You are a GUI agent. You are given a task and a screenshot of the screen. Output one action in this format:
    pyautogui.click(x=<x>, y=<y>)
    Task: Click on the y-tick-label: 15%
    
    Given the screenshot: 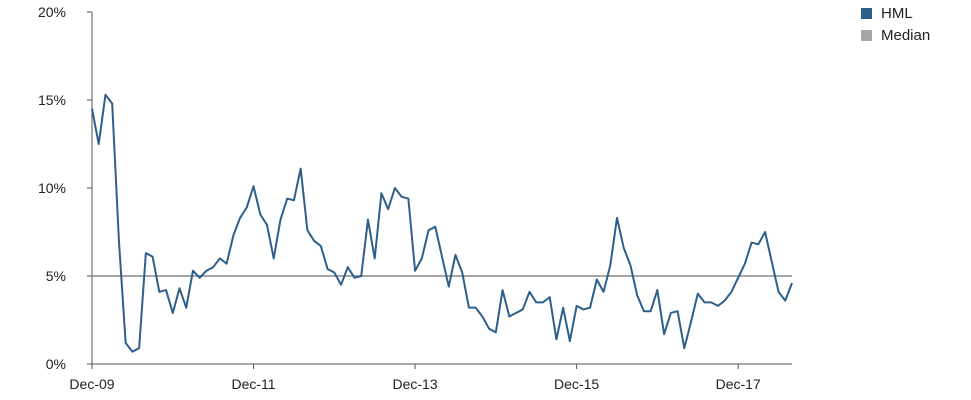 What is the action you would take?
    pyautogui.click(x=52, y=100)
    